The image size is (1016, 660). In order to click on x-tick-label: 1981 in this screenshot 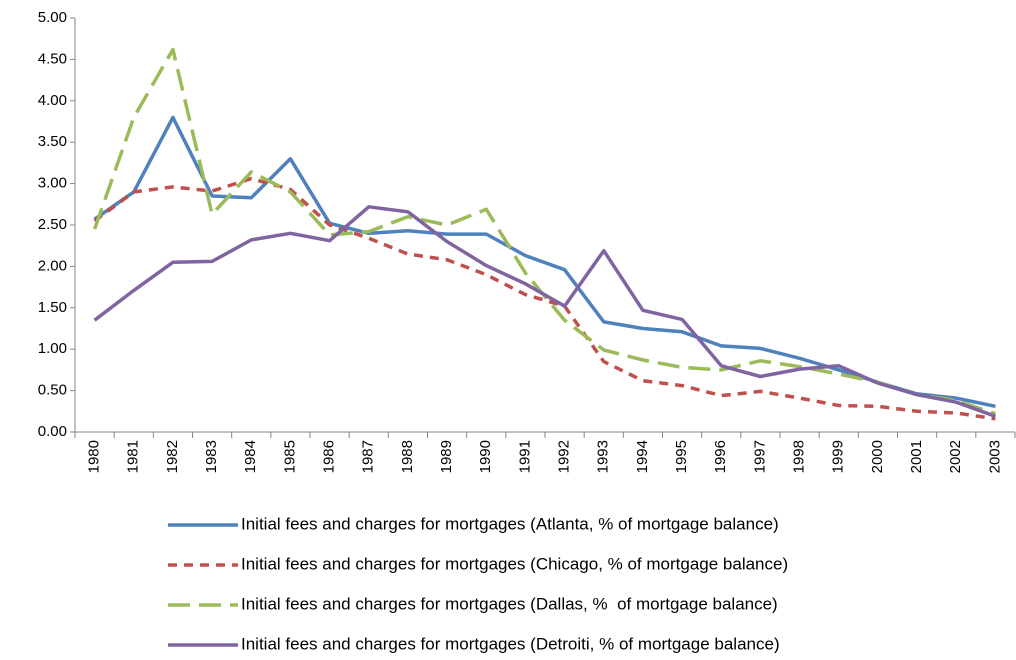, I will do `click(133, 456)`.